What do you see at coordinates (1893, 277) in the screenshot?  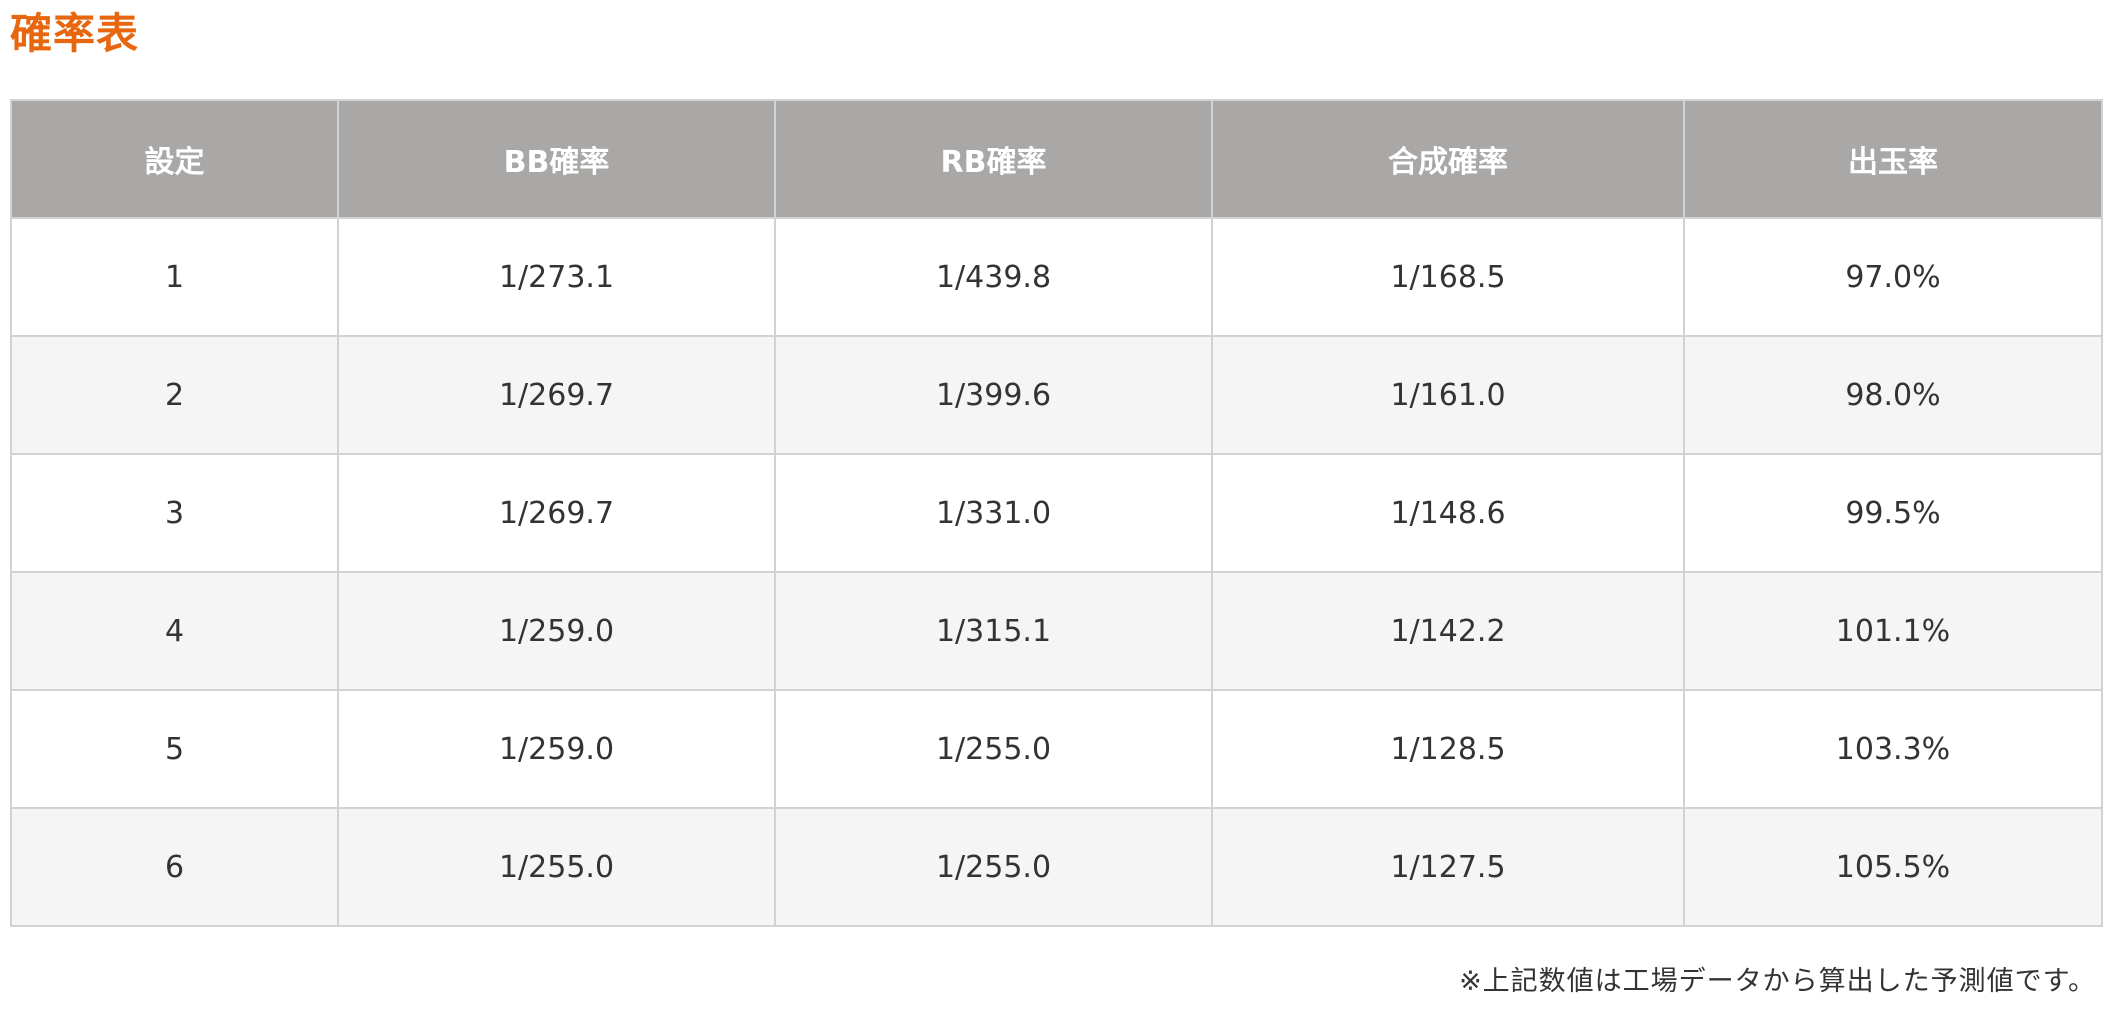 I see `cell-payout-rate: 97.0%` at bounding box center [1893, 277].